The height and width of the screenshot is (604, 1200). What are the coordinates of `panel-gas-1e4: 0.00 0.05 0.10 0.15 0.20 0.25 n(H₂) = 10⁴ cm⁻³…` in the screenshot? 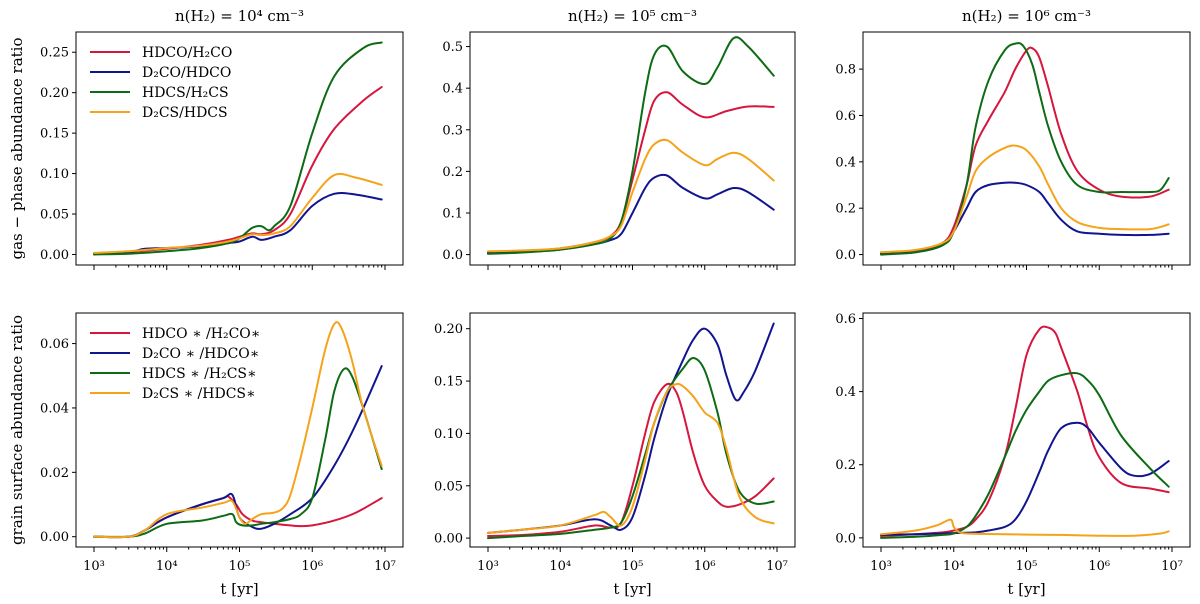 It's located at (206, 138).